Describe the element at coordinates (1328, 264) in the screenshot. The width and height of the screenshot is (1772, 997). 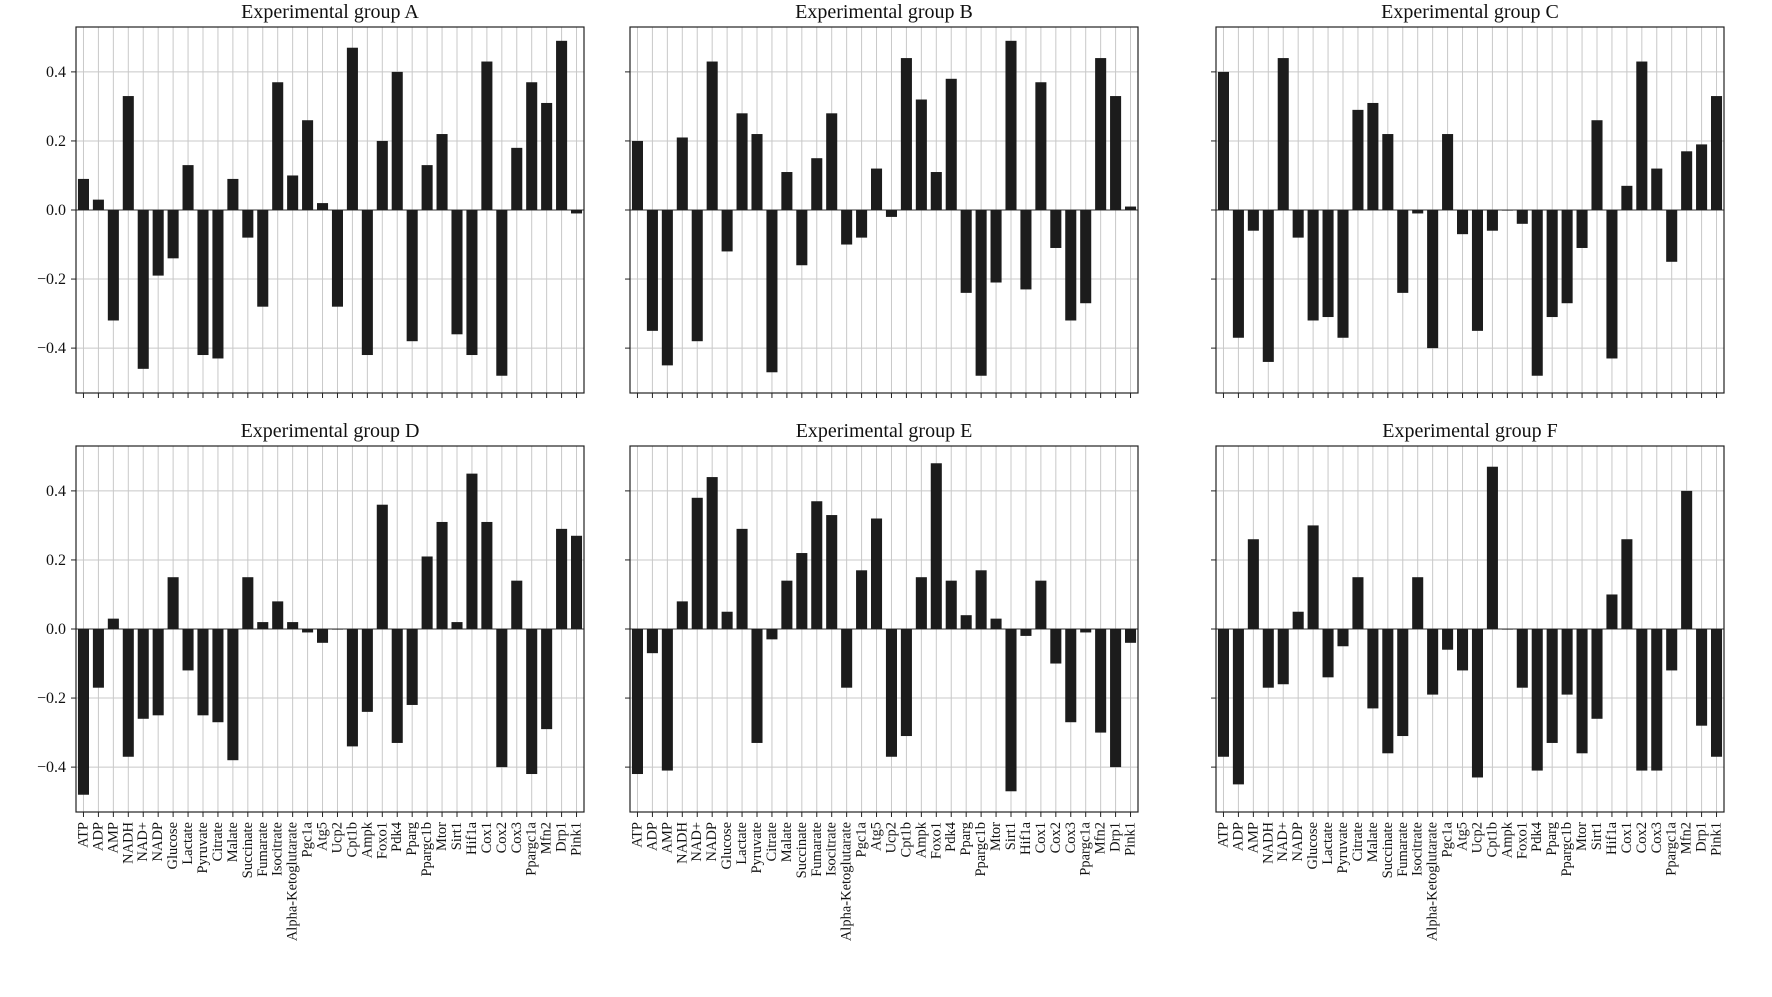
I see `bar-Lactate` at that location.